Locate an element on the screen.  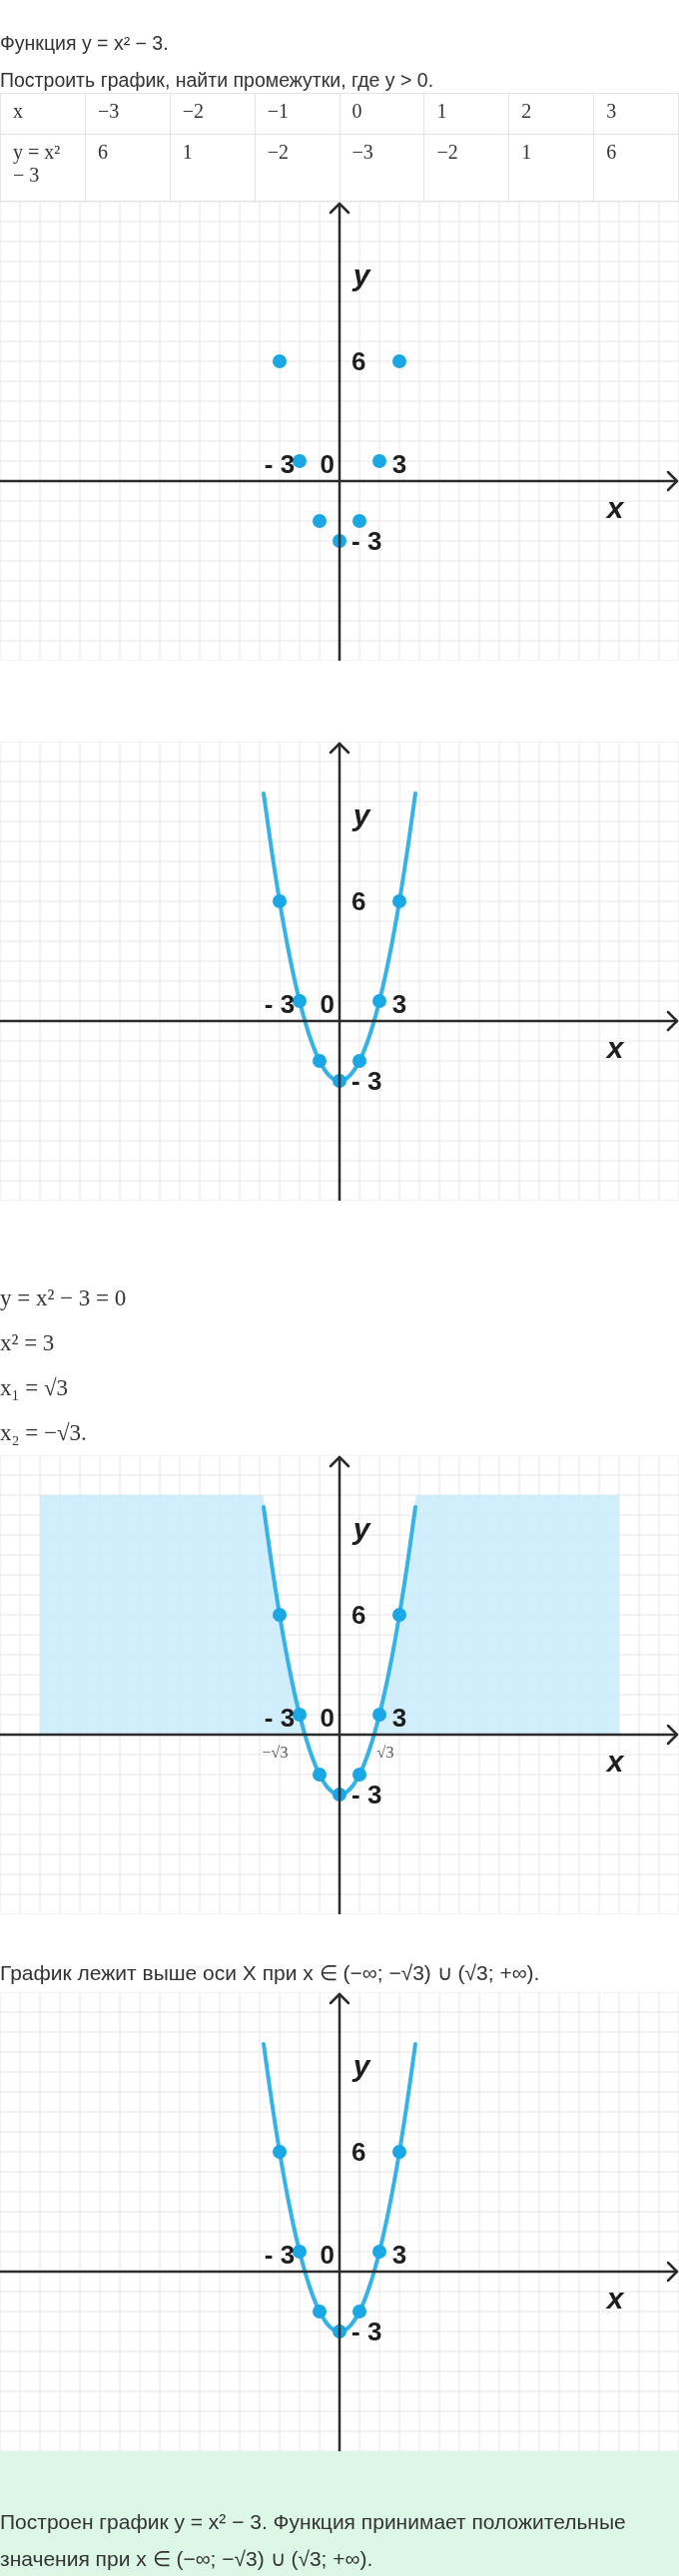
chart-title: График лежит выше оси X при x ∈ (−∞; −√3) ∪ (√3; +∞). is located at coordinates (270, 1973).